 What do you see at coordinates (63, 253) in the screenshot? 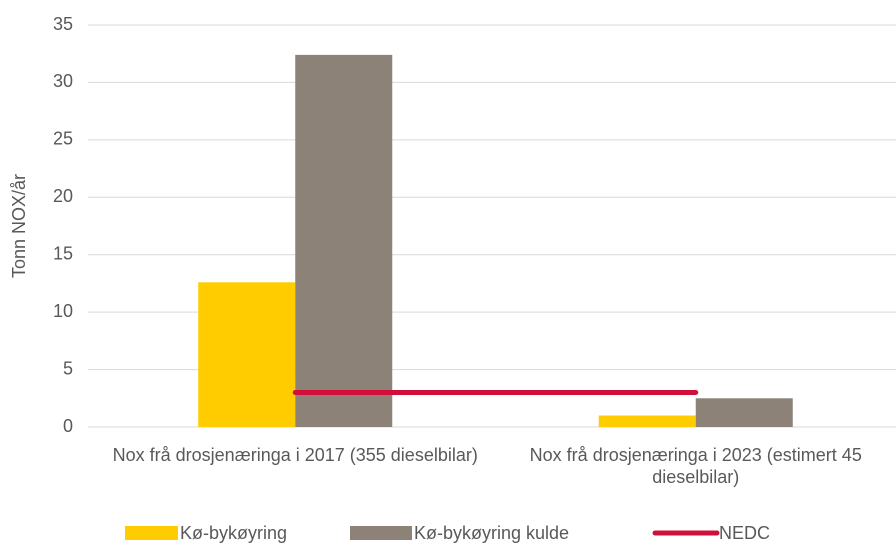
I see `y-tick-label: 15` at bounding box center [63, 253].